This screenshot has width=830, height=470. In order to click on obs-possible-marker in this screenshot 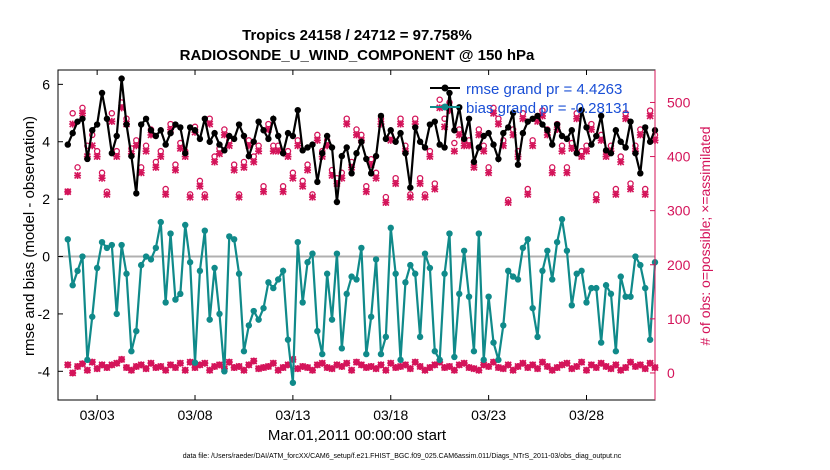, I will do `click(72, 113)`.